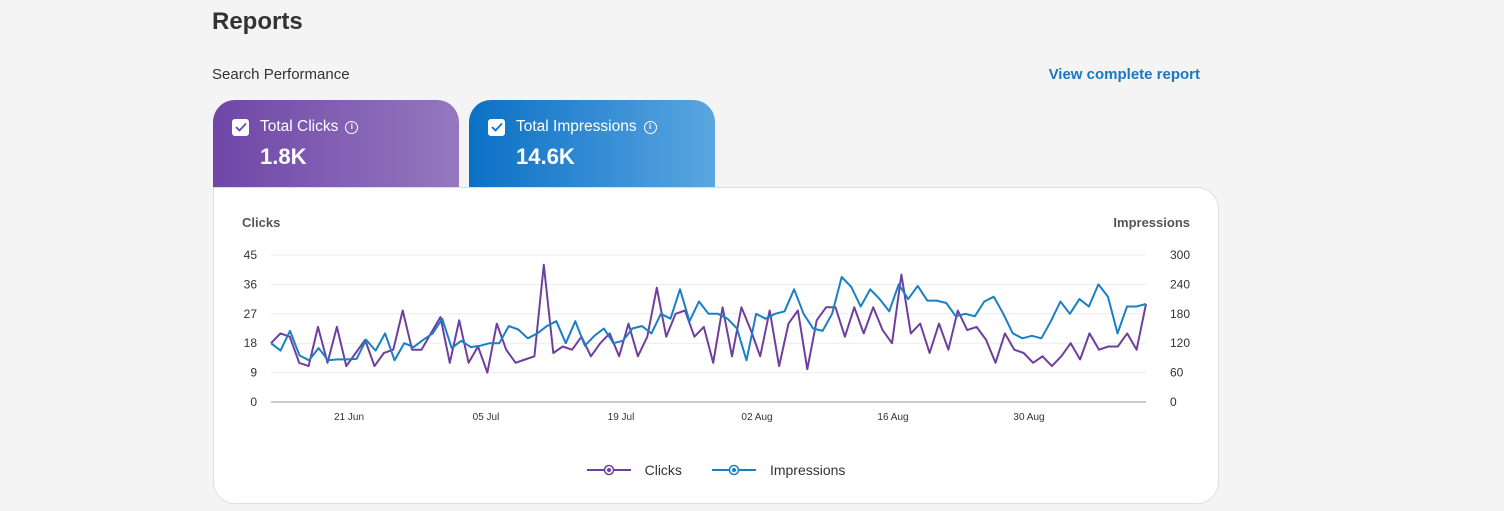 The height and width of the screenshot is (511, 1504). Describe the element at coordinates (892, 417) in the screenshot. I see `x-tick-label: 16 Aug` at that location.